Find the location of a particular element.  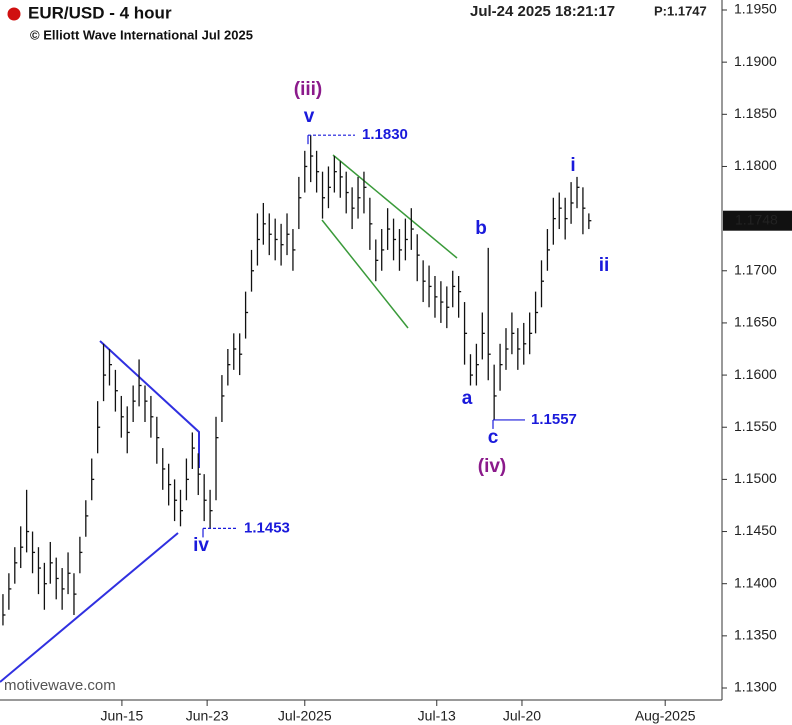

channel-lower is located at coordinates (365, 274).